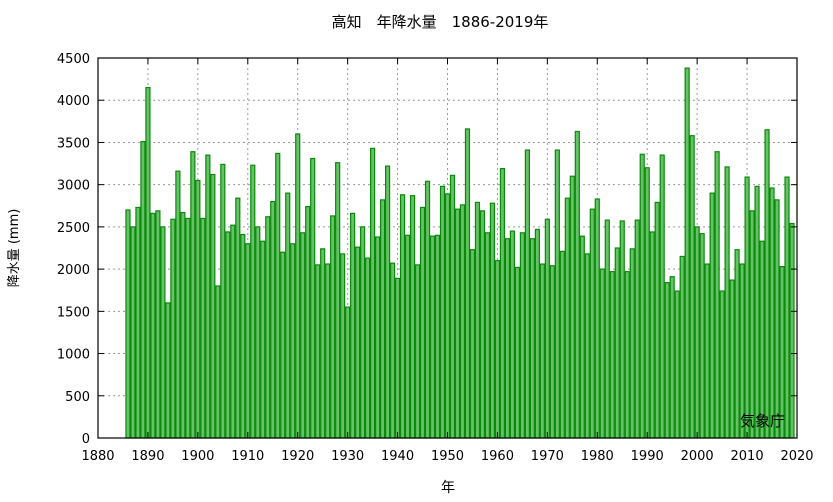 This screenshot has height=502, width=833. Describe the element at coordinates (313, 298) in the screenshot. I see `bar-1923` at that location.